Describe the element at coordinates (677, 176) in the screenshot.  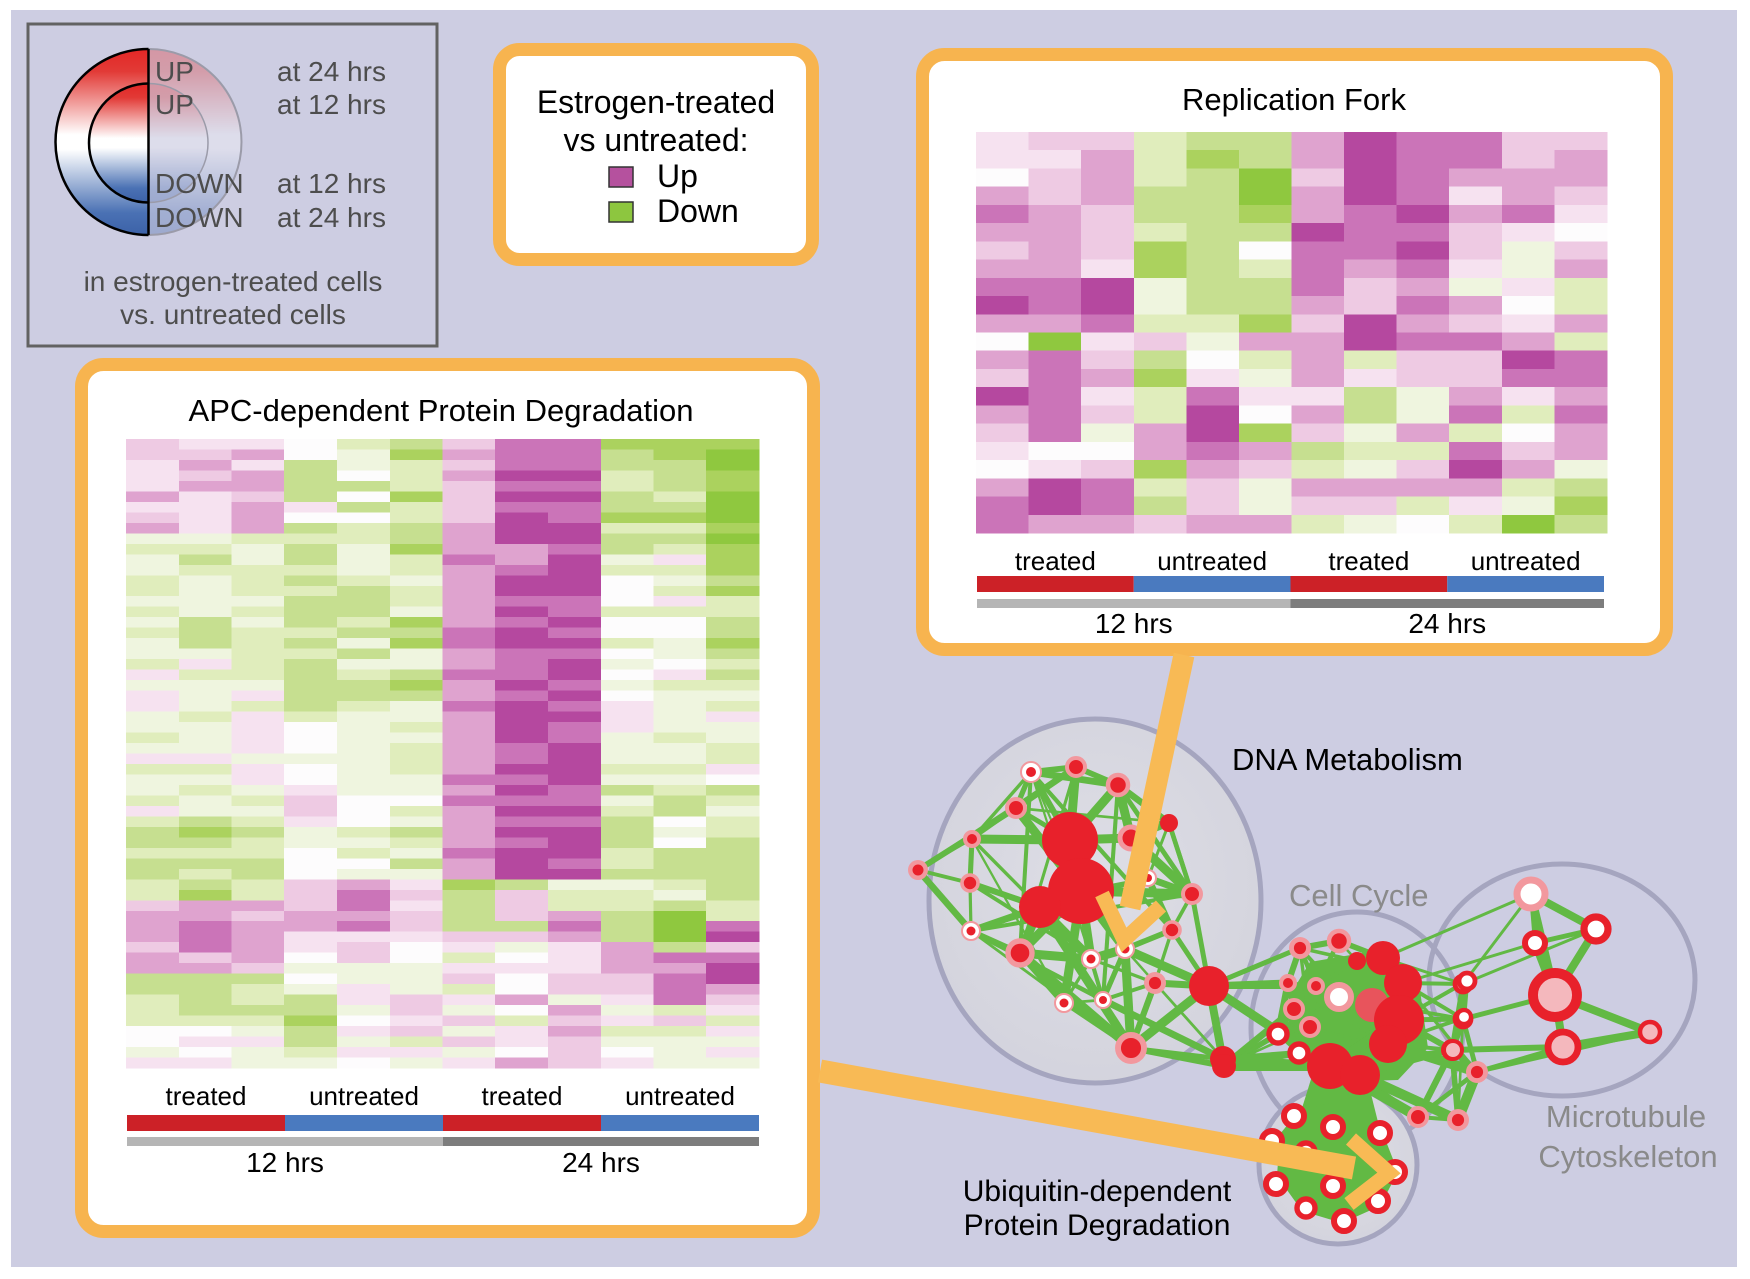
I see `svg-text: Up` at that location.